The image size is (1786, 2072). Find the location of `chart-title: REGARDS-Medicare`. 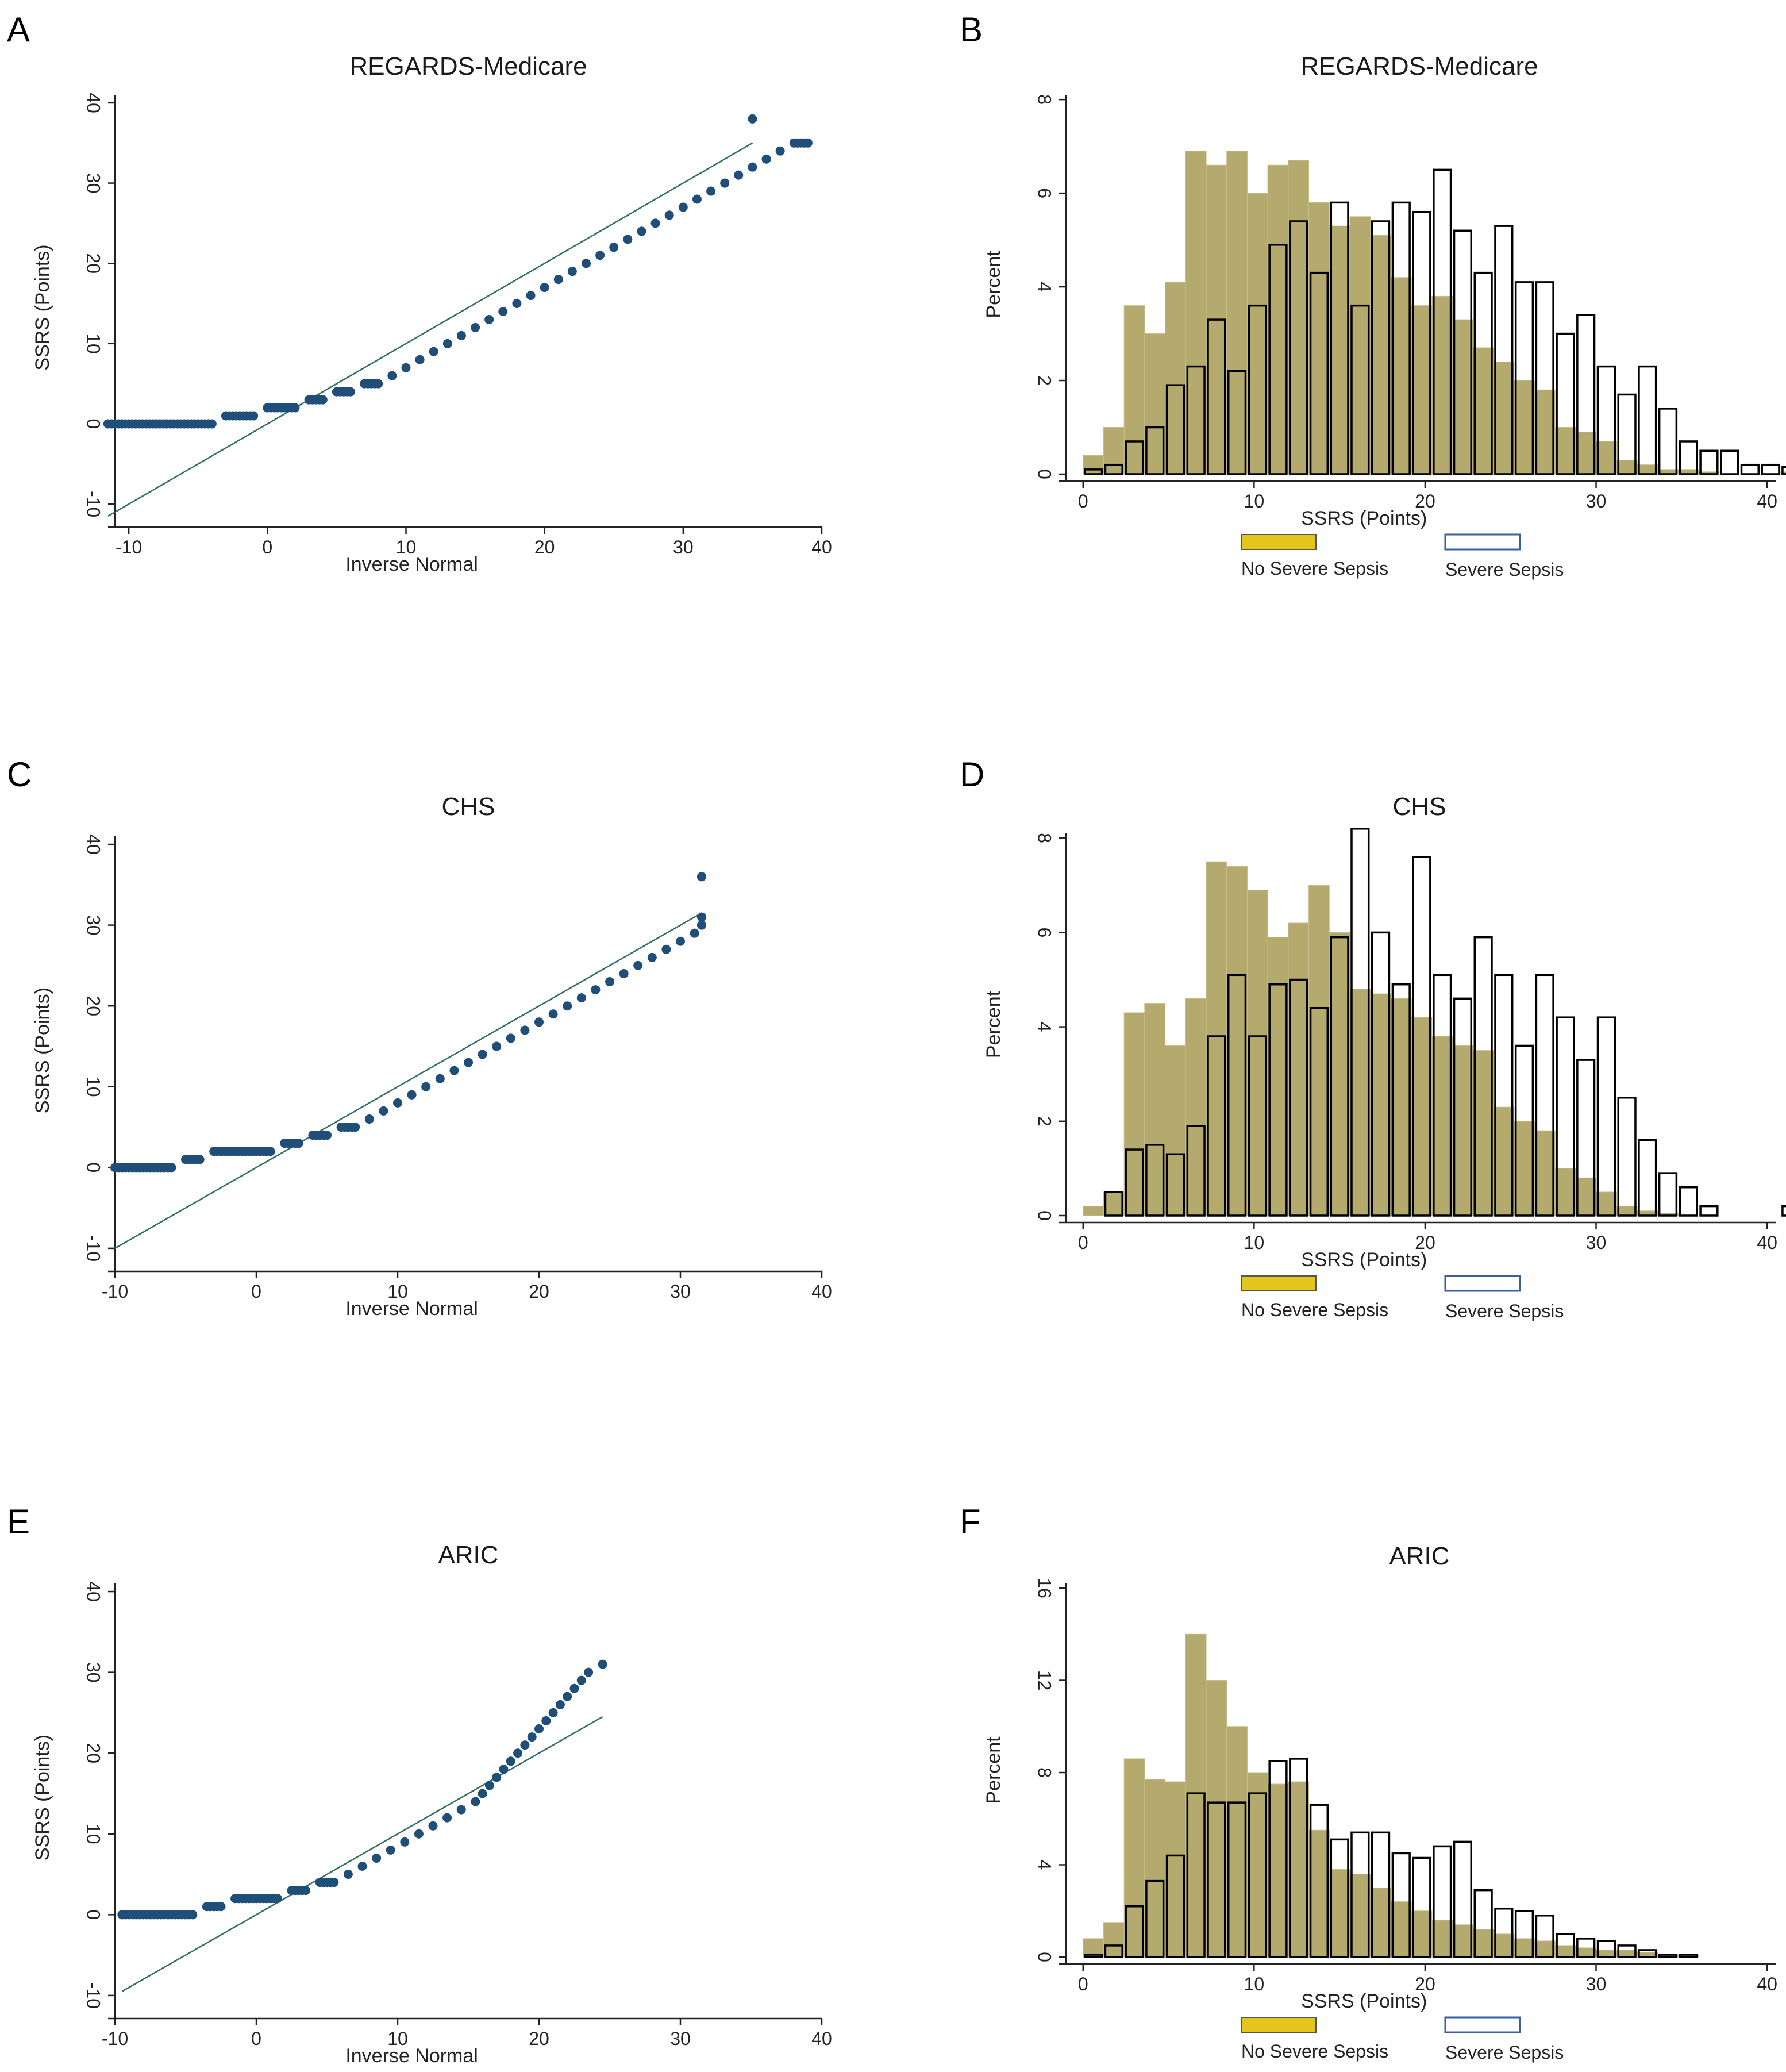

chart-title: REGARDS-Medicare is located at coordinates (1419, 66).